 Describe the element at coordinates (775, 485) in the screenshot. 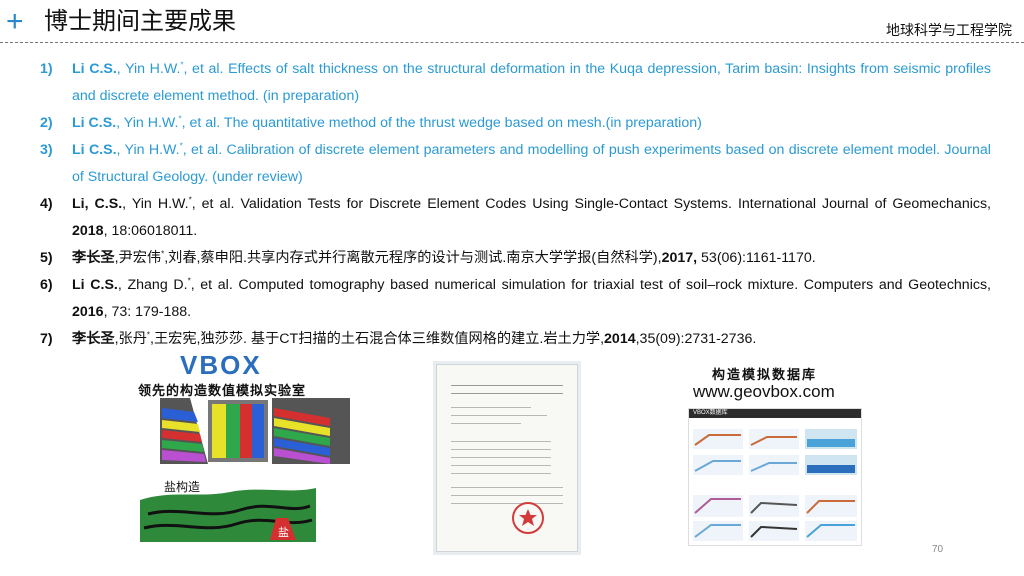

I see `website-thumbnails` at that location.